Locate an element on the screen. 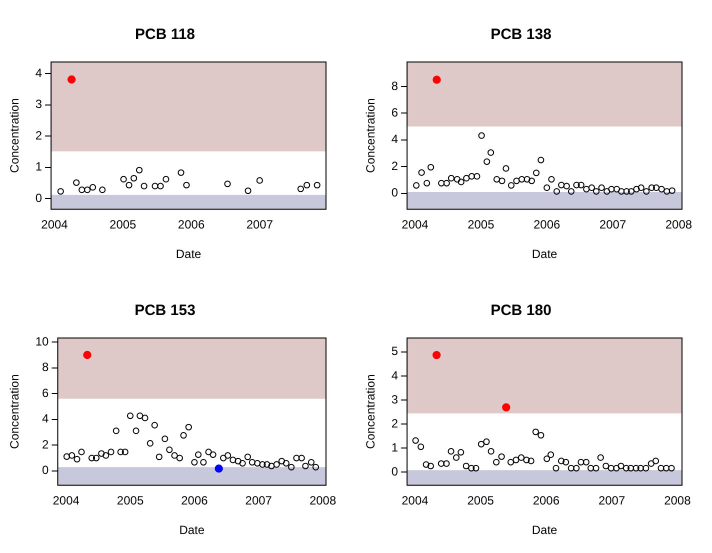 The image size is (712, 553). y-tick-label: 2 is located at coordinates (46, 444).